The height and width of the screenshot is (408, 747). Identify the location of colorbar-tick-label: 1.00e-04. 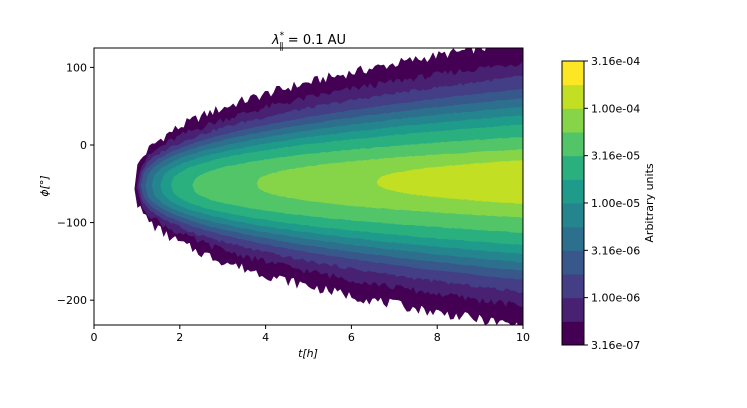
(615, 108).